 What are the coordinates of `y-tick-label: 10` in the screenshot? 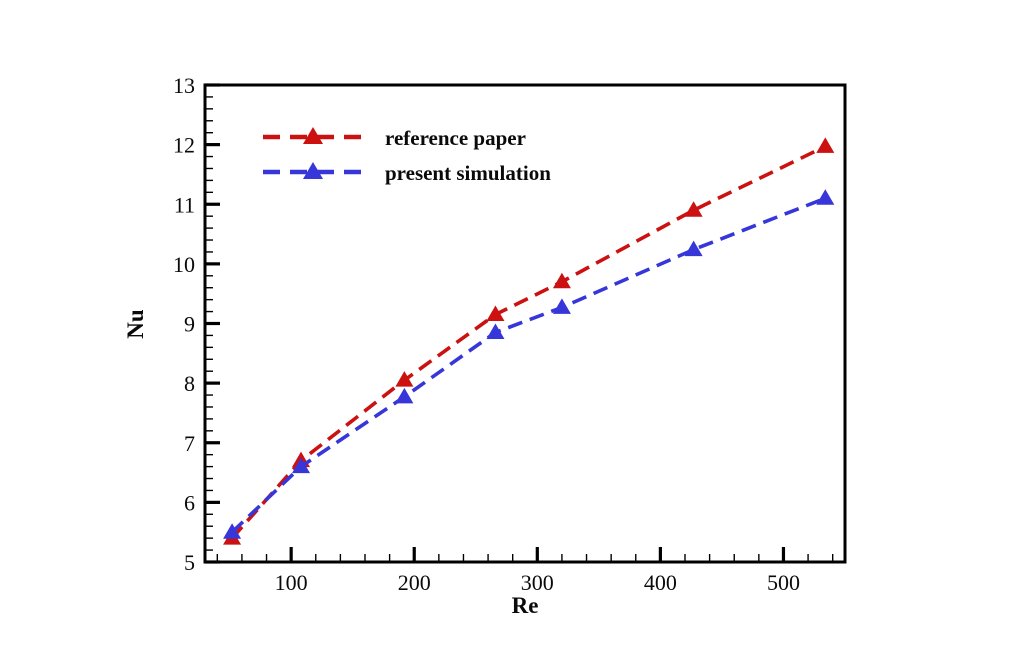 It's located at (184, 264).